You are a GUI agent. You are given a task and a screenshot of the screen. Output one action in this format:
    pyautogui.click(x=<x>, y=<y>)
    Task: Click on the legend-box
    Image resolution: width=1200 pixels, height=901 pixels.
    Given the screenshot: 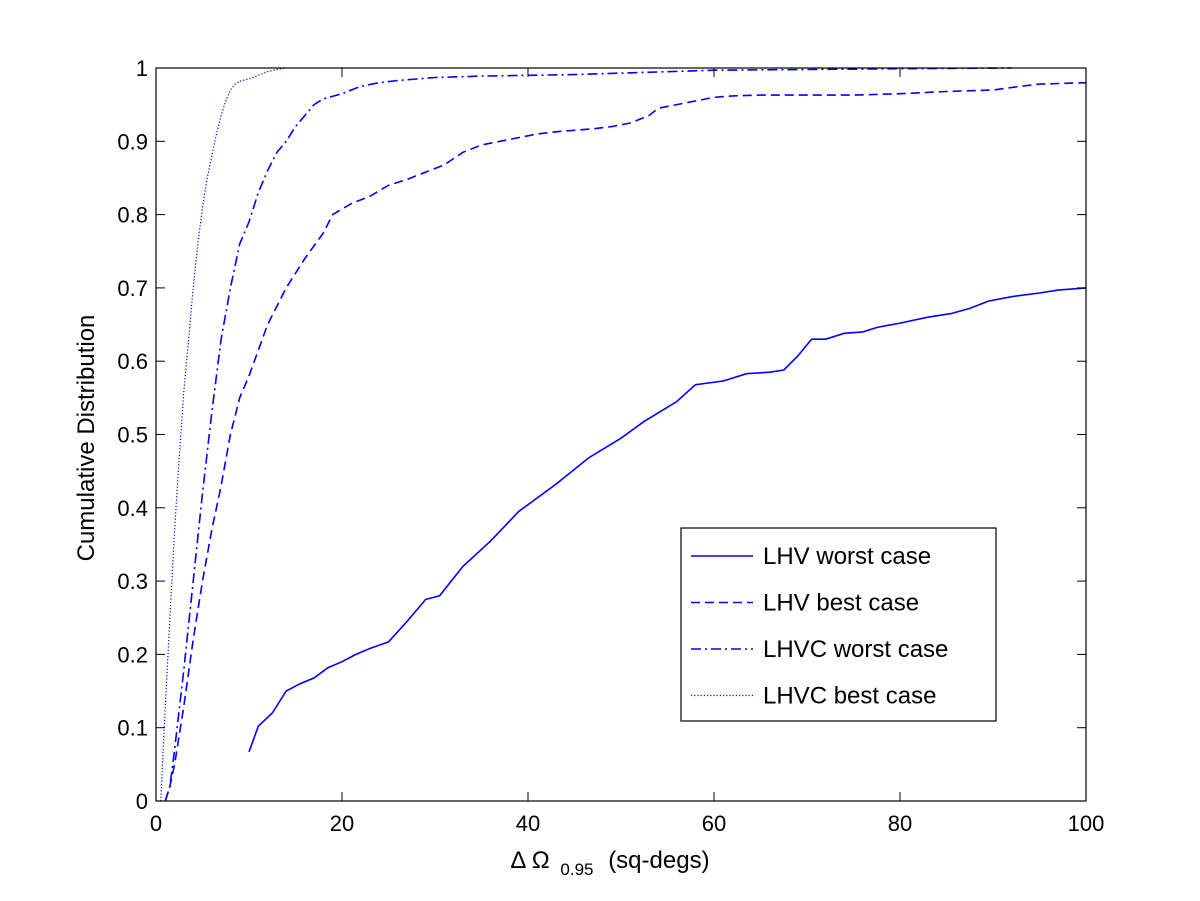 What is the action you would take?
    pyautogui.click(x=838, y=624)
    